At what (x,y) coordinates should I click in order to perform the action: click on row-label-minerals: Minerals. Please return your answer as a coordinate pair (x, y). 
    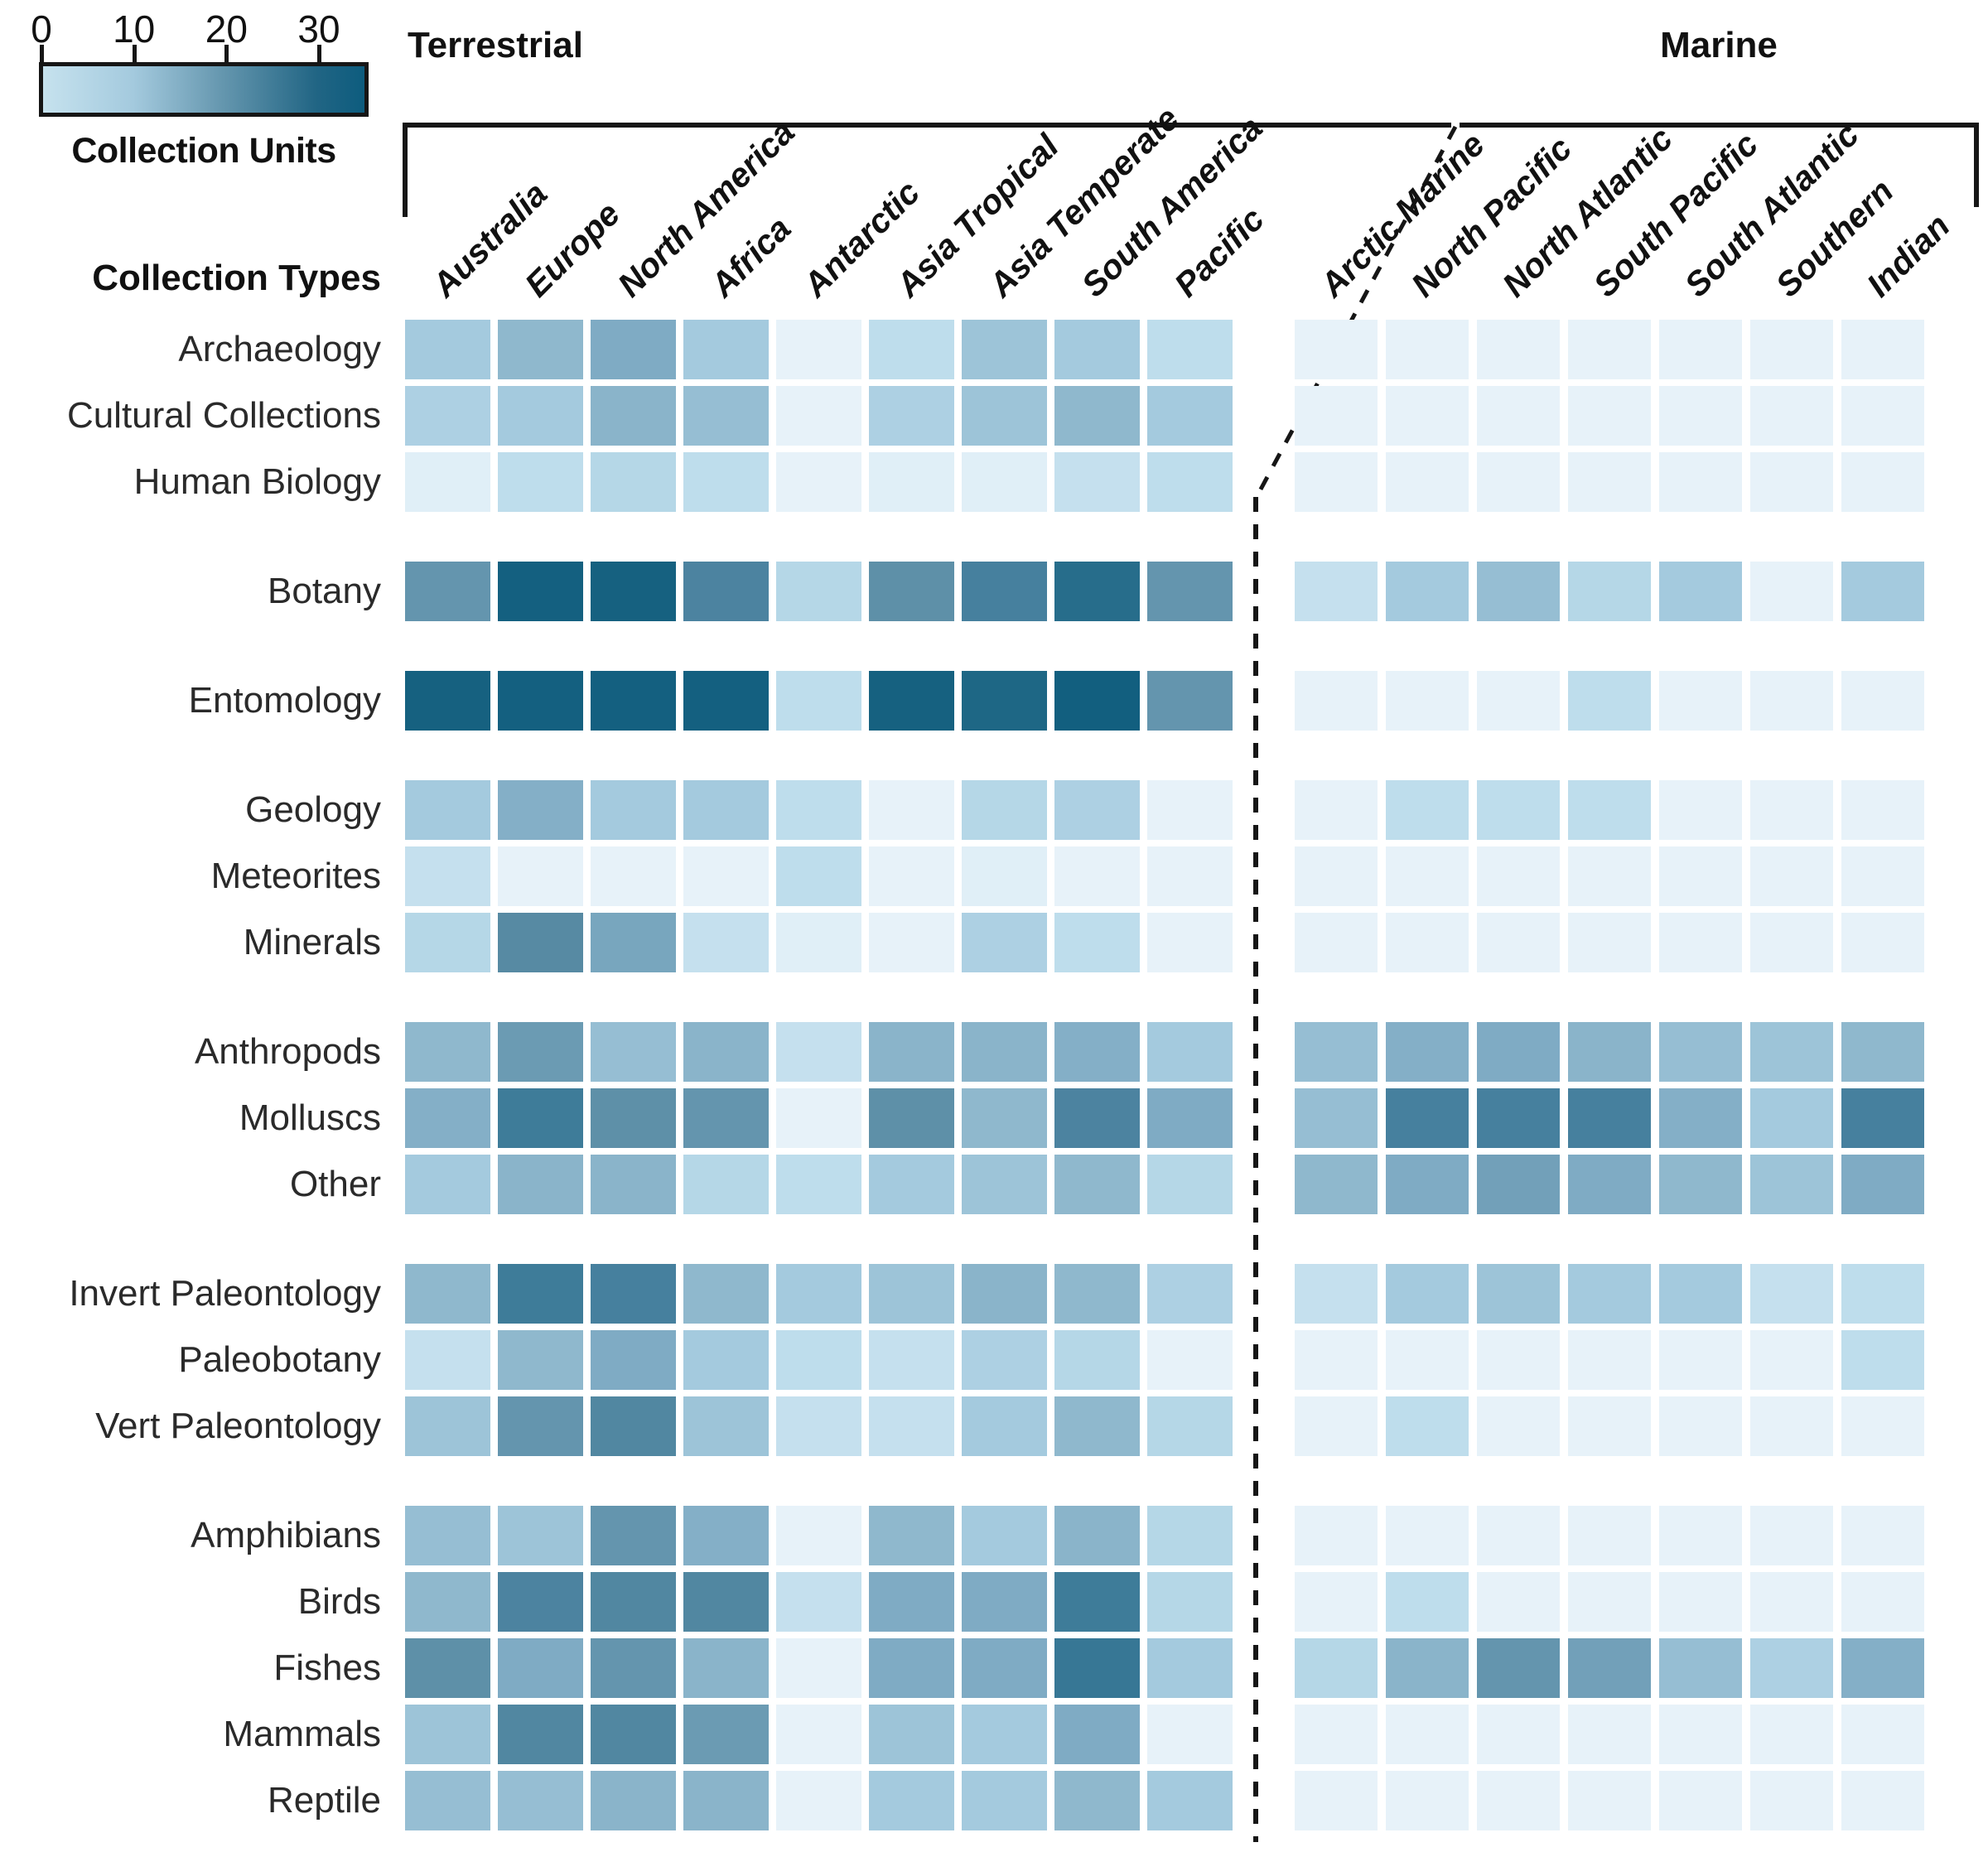
    Looking at the image, I should click on (312, 942).